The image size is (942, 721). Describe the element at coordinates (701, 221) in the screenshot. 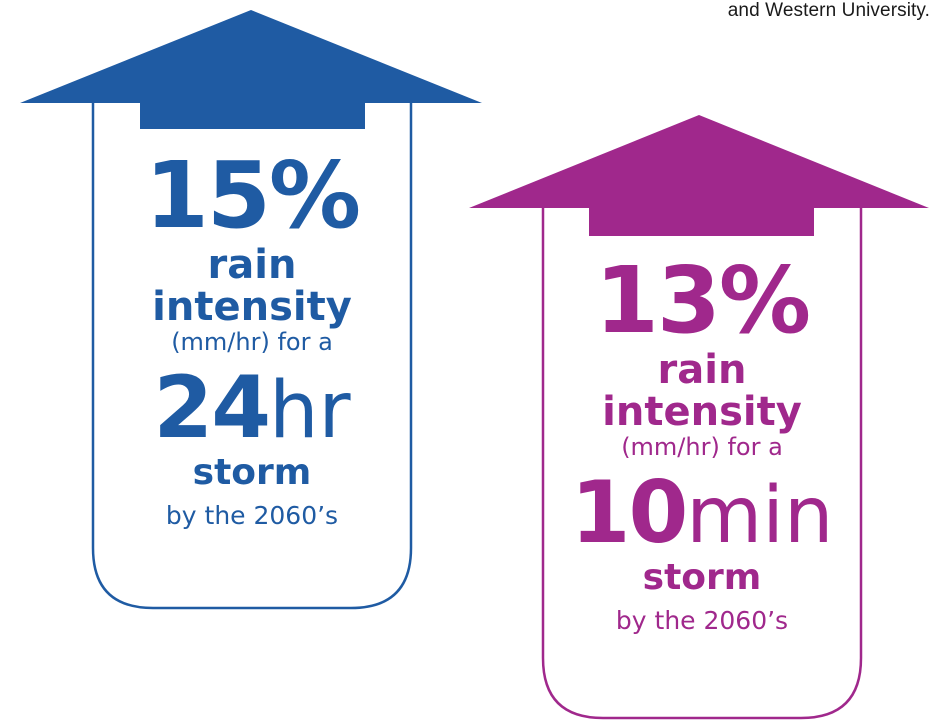

I see `purple-arrow-stem` at that location.